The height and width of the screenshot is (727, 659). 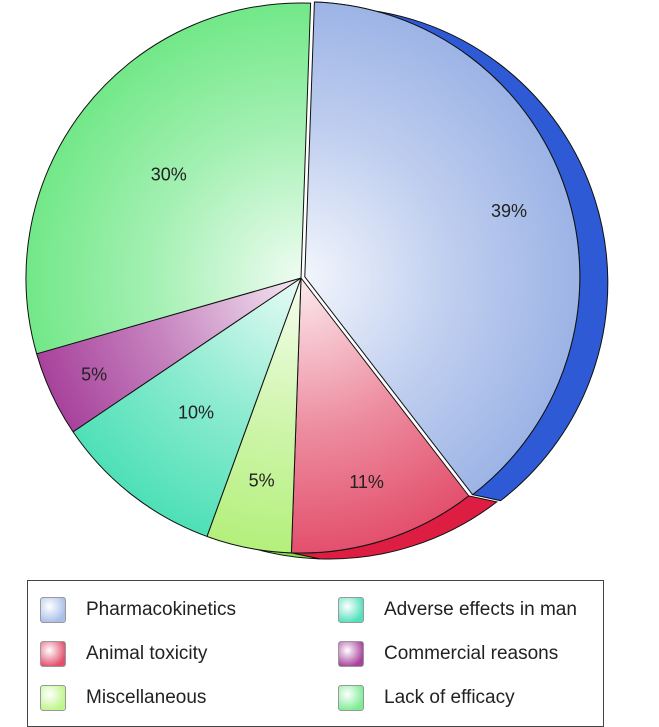 I want to click on legend-label: Pharmacokinetics, so click(x=161, y=609).